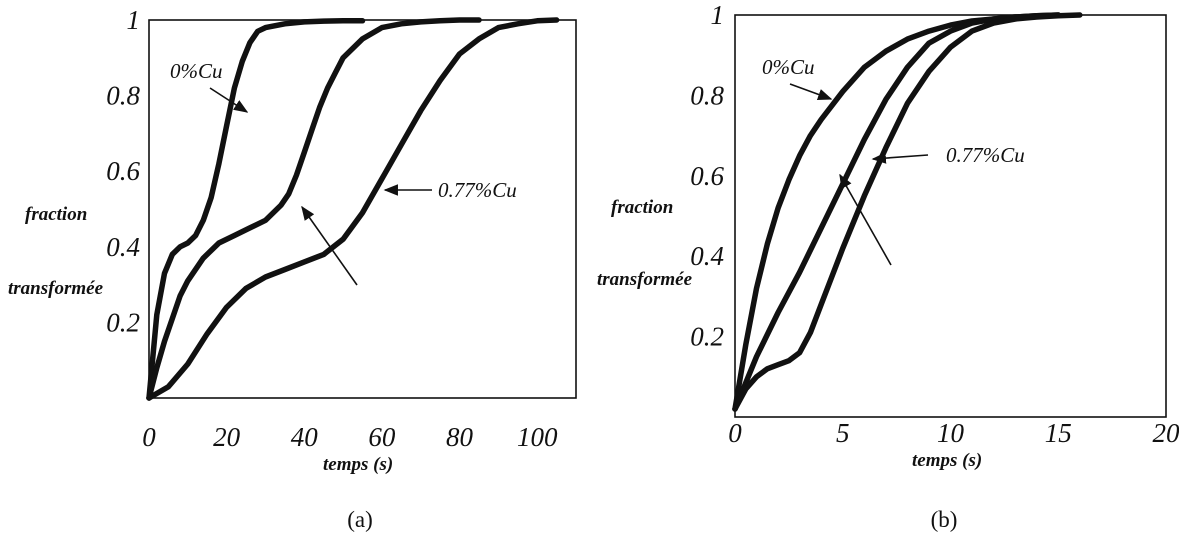  Describe the element at coordinates (460, 437) in the screenshot. I see `x-tick-label-a-4: 80` at that location.